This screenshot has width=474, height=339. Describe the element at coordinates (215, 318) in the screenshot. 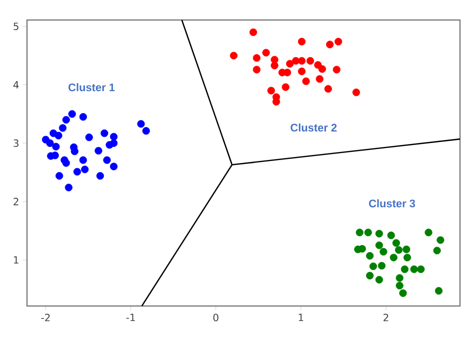

I see `x-tick-label: 0` at that location.